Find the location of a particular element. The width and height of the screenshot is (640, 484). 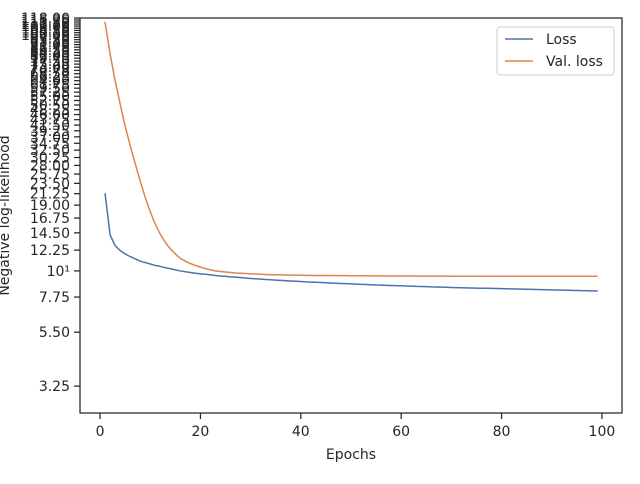

y-tick-label: 75.25 is located at coordinates (50, 65).